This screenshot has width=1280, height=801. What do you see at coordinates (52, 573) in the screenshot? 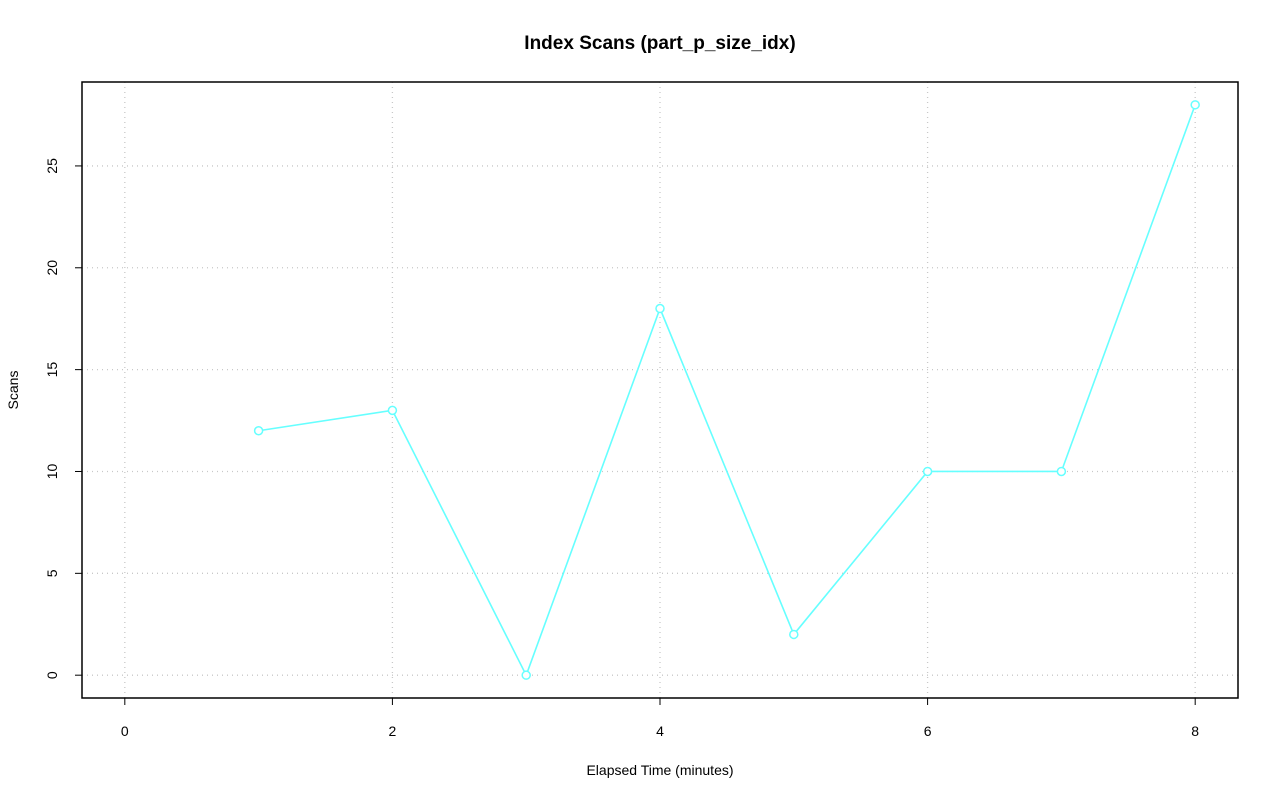
I see `y-tick-label: 5` at bounding box center [52, 573].